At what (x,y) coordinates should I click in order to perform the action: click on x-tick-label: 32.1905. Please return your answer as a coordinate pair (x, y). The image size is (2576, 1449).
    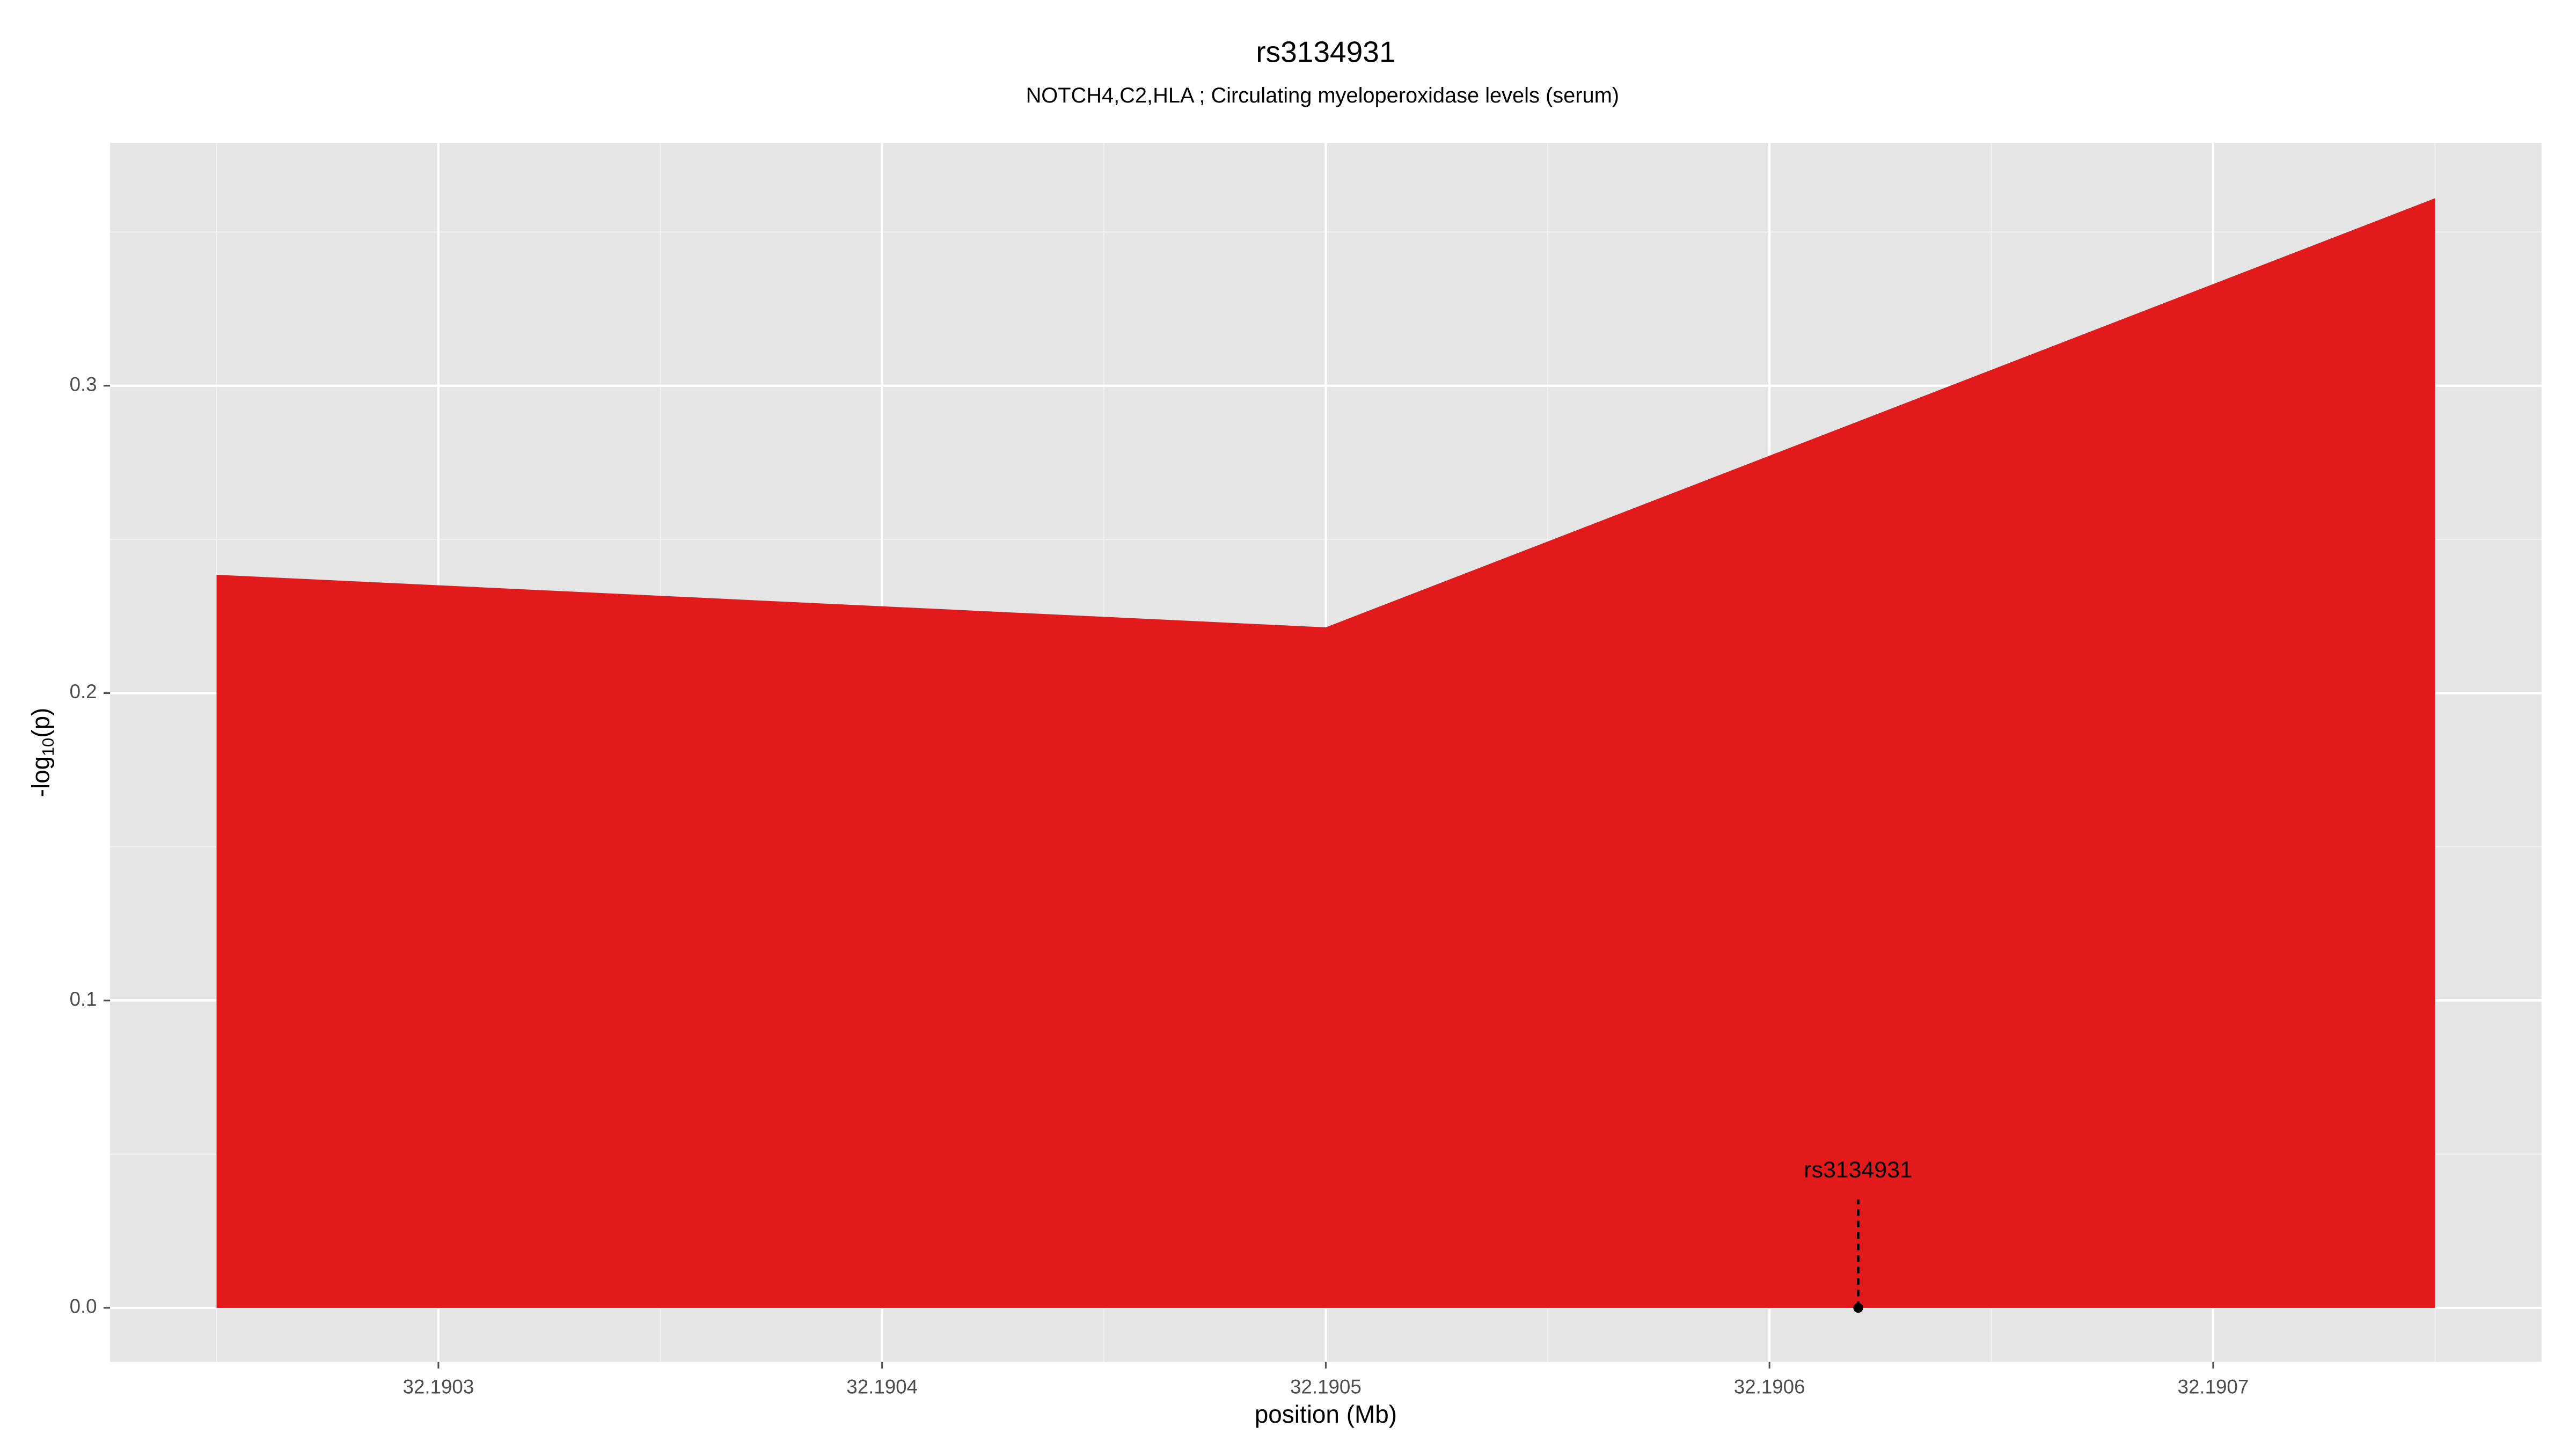
    Looking at the image, I should click on (1326, 1386).